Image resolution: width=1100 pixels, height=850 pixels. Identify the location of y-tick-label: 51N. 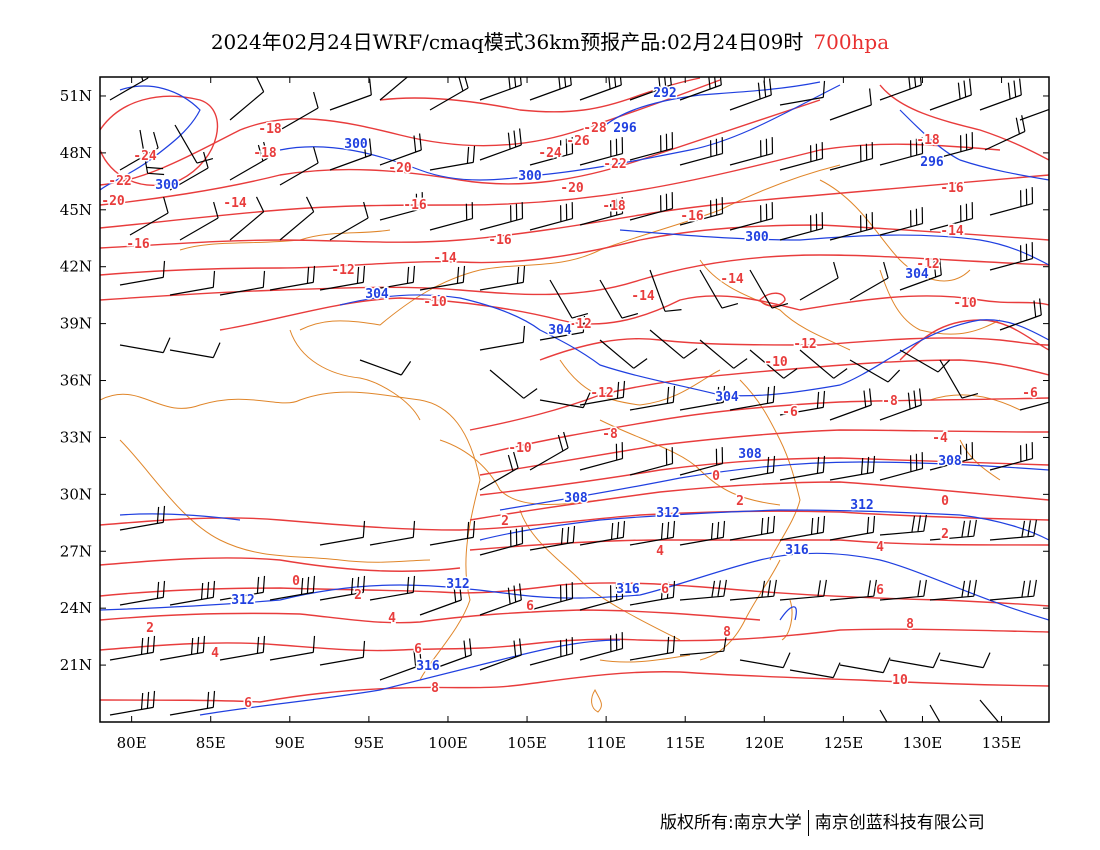
(76, 96).